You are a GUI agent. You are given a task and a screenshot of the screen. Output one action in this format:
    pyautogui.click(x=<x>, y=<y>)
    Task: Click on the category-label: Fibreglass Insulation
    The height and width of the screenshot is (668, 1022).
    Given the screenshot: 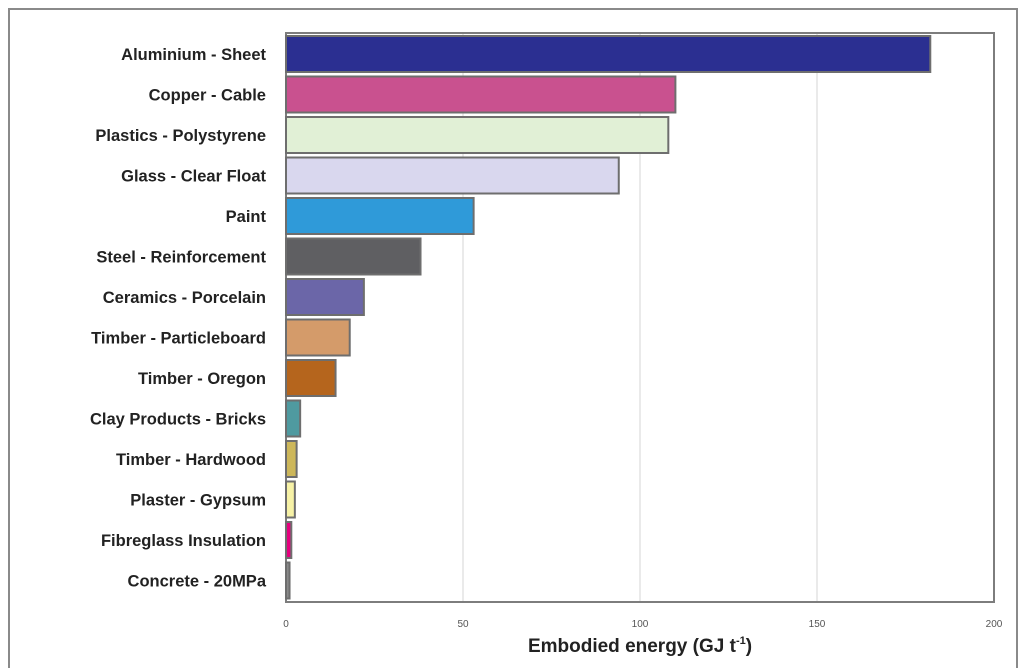 What is the action you would take?
    pyautogui.click(x=183, y=541)
    